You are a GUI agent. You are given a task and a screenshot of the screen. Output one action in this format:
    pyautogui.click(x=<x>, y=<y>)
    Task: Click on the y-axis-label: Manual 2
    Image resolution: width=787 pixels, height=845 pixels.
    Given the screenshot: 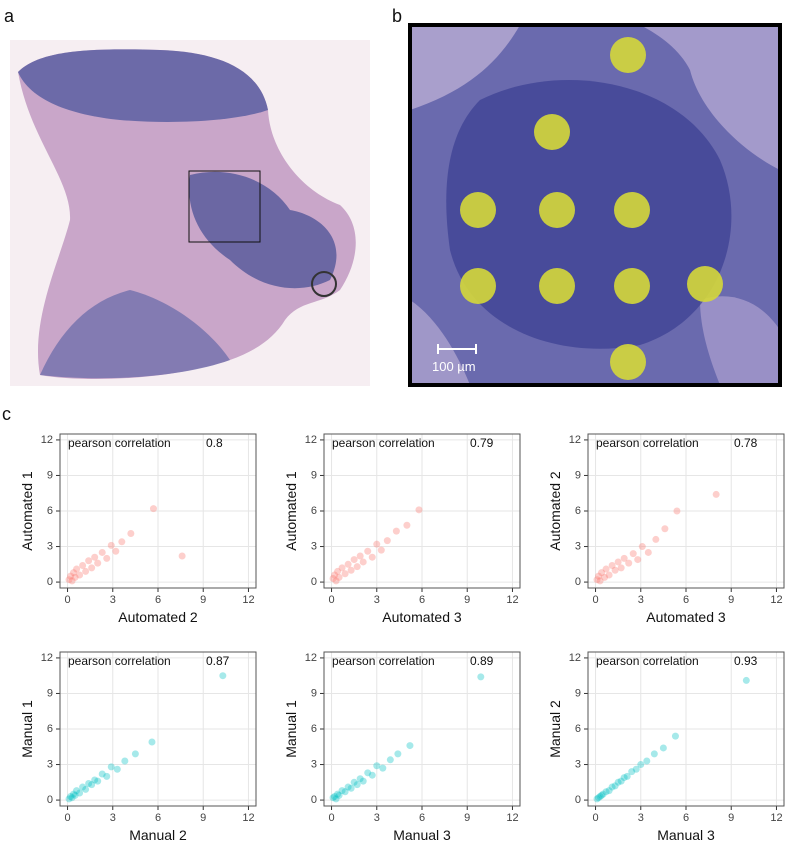 What is the action you would take?
    pyautogui.click(x=555, y=729)
    